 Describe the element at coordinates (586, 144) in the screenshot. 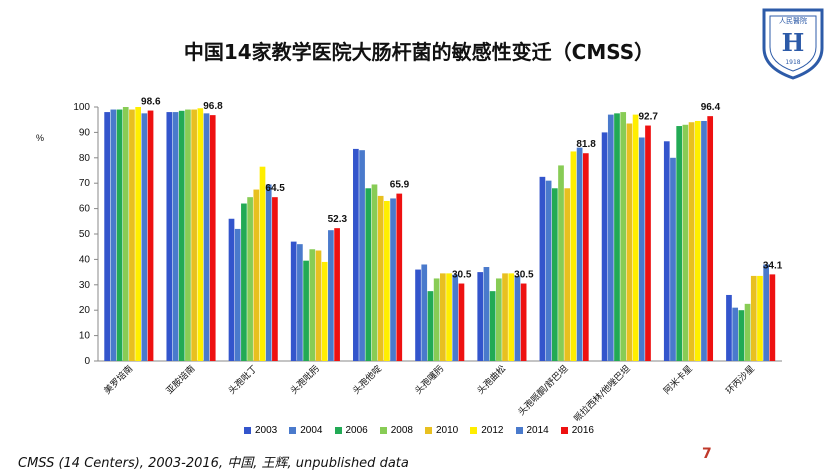

I see `data-label: 81.8` at that location.